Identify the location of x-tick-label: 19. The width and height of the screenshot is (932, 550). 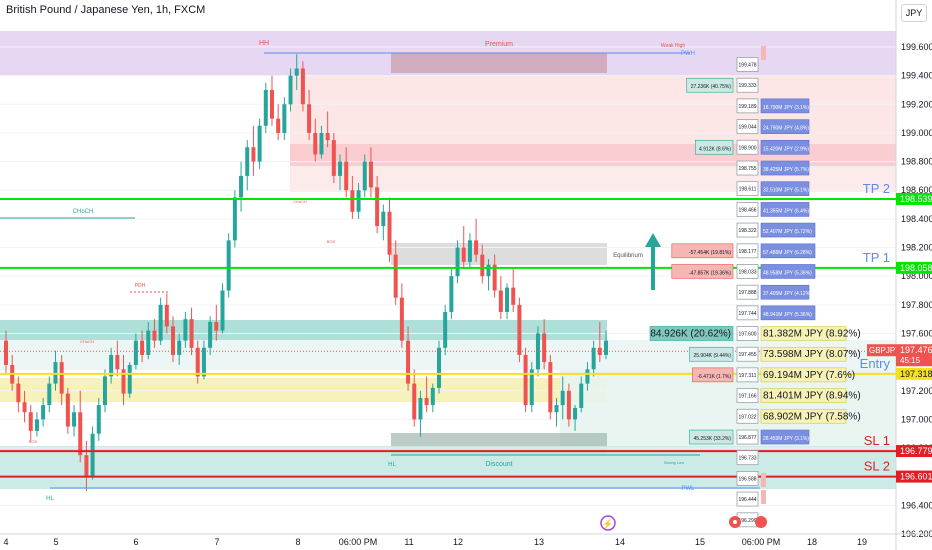
(862, 542).